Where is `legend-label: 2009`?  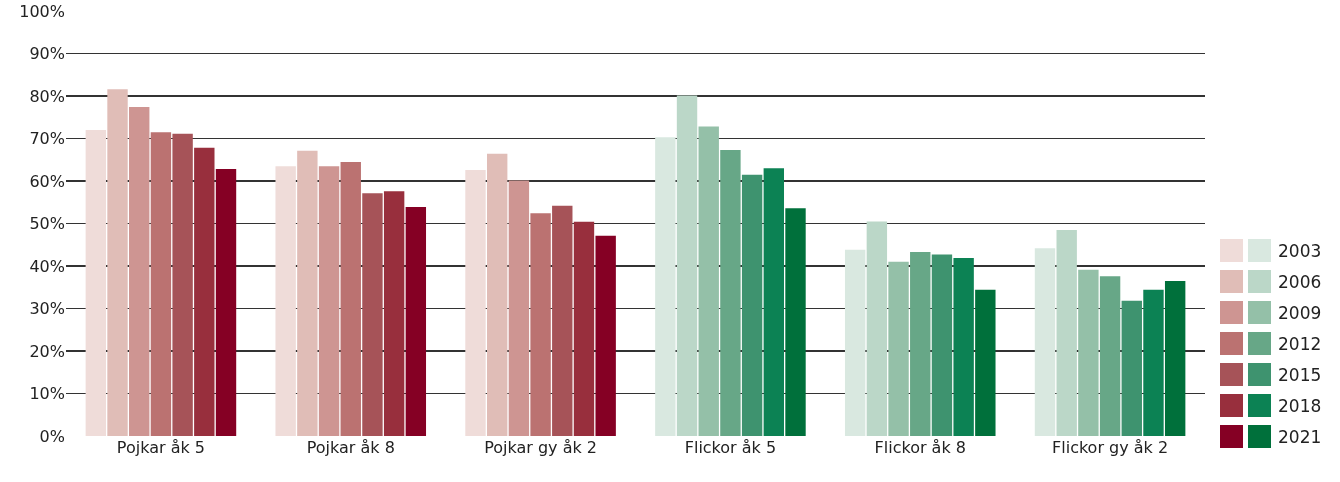
legend-label: 2009 is located at coordinates (1300, 312).